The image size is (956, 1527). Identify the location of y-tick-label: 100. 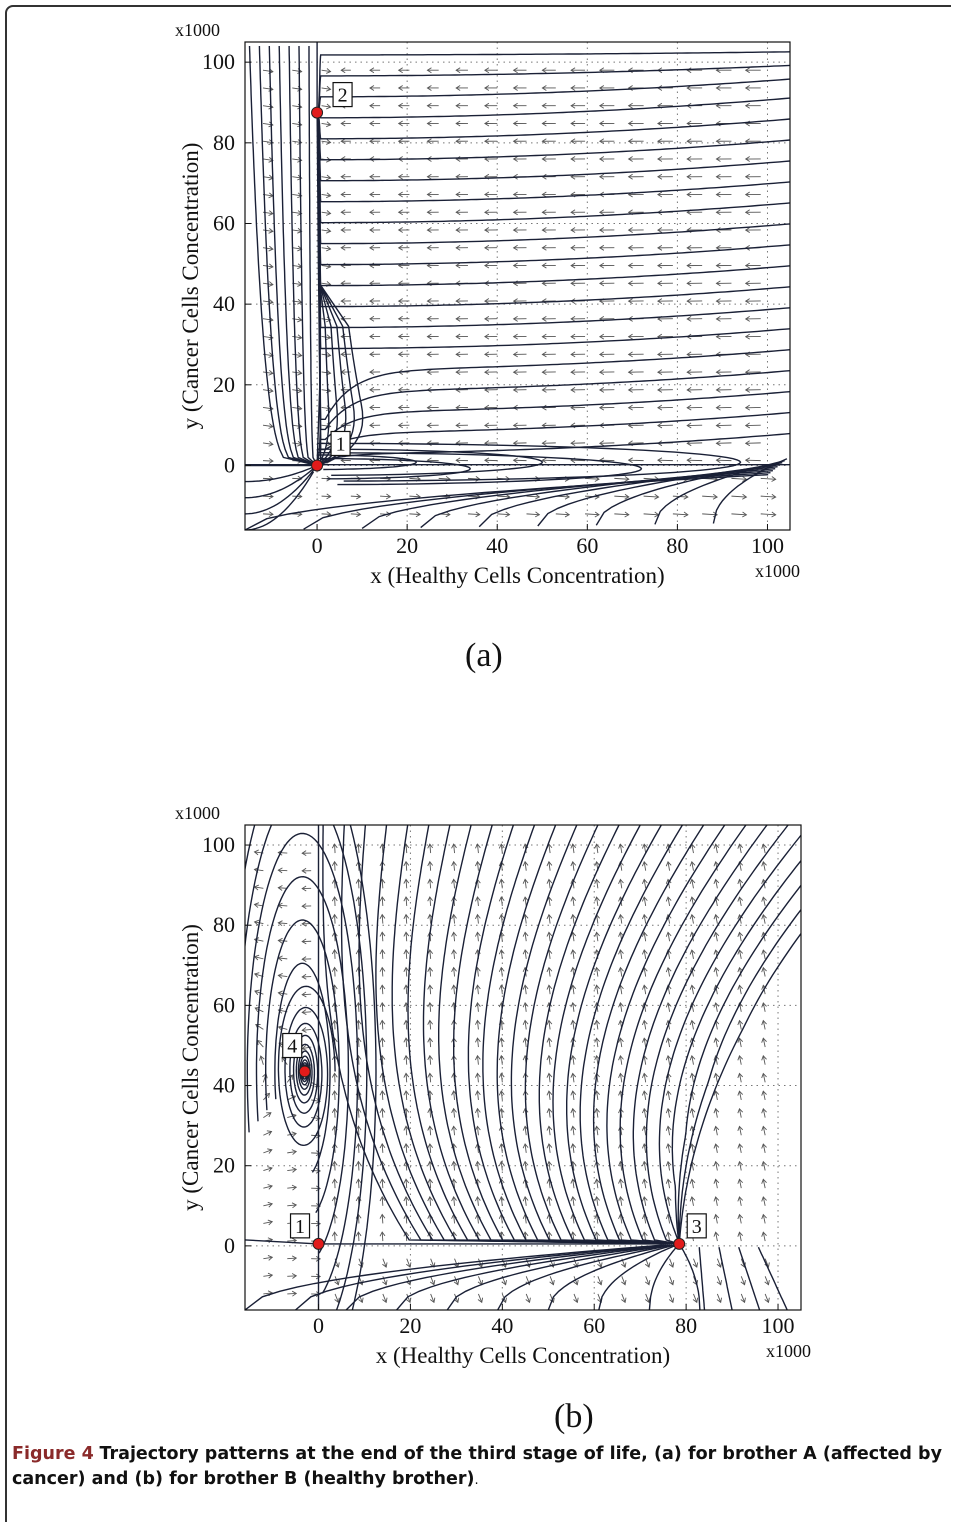
(218, 61).